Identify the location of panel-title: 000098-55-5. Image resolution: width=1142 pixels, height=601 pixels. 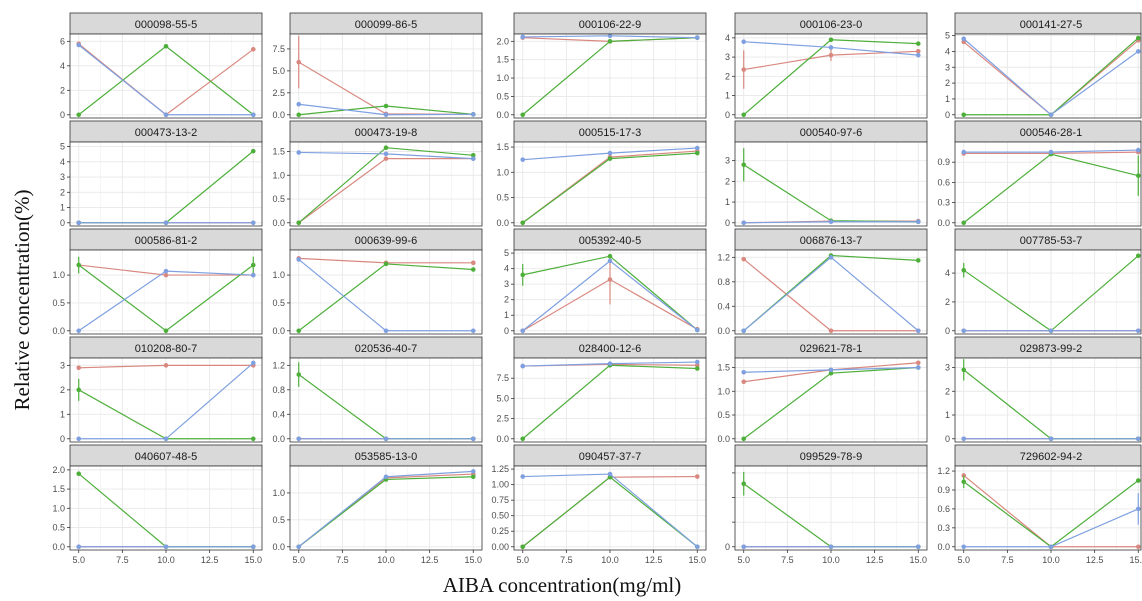
(166, 25).